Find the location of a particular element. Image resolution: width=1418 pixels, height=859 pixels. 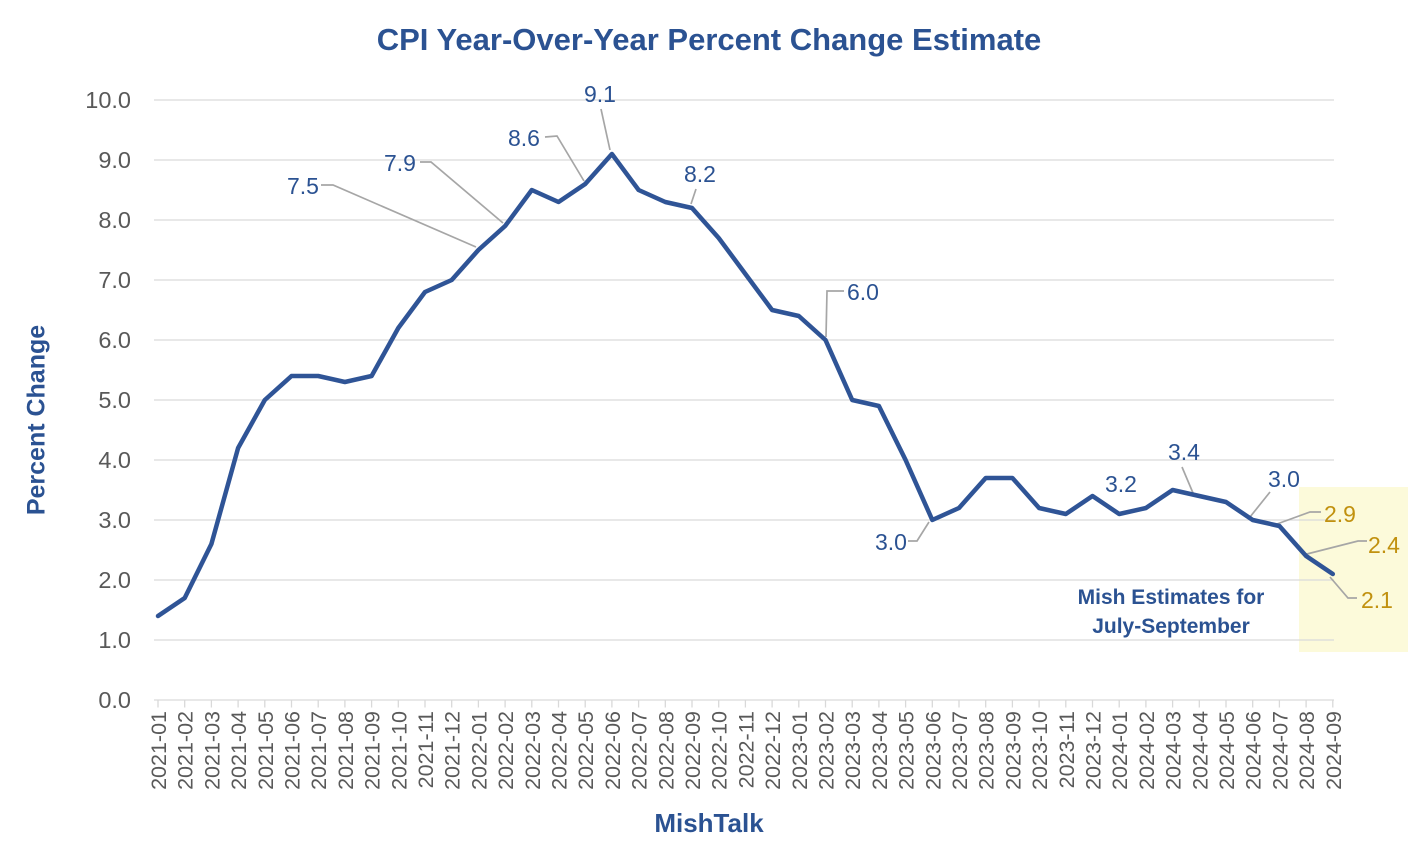

x-tick-label: 2023-11 is located at coordinates (1067, 749).